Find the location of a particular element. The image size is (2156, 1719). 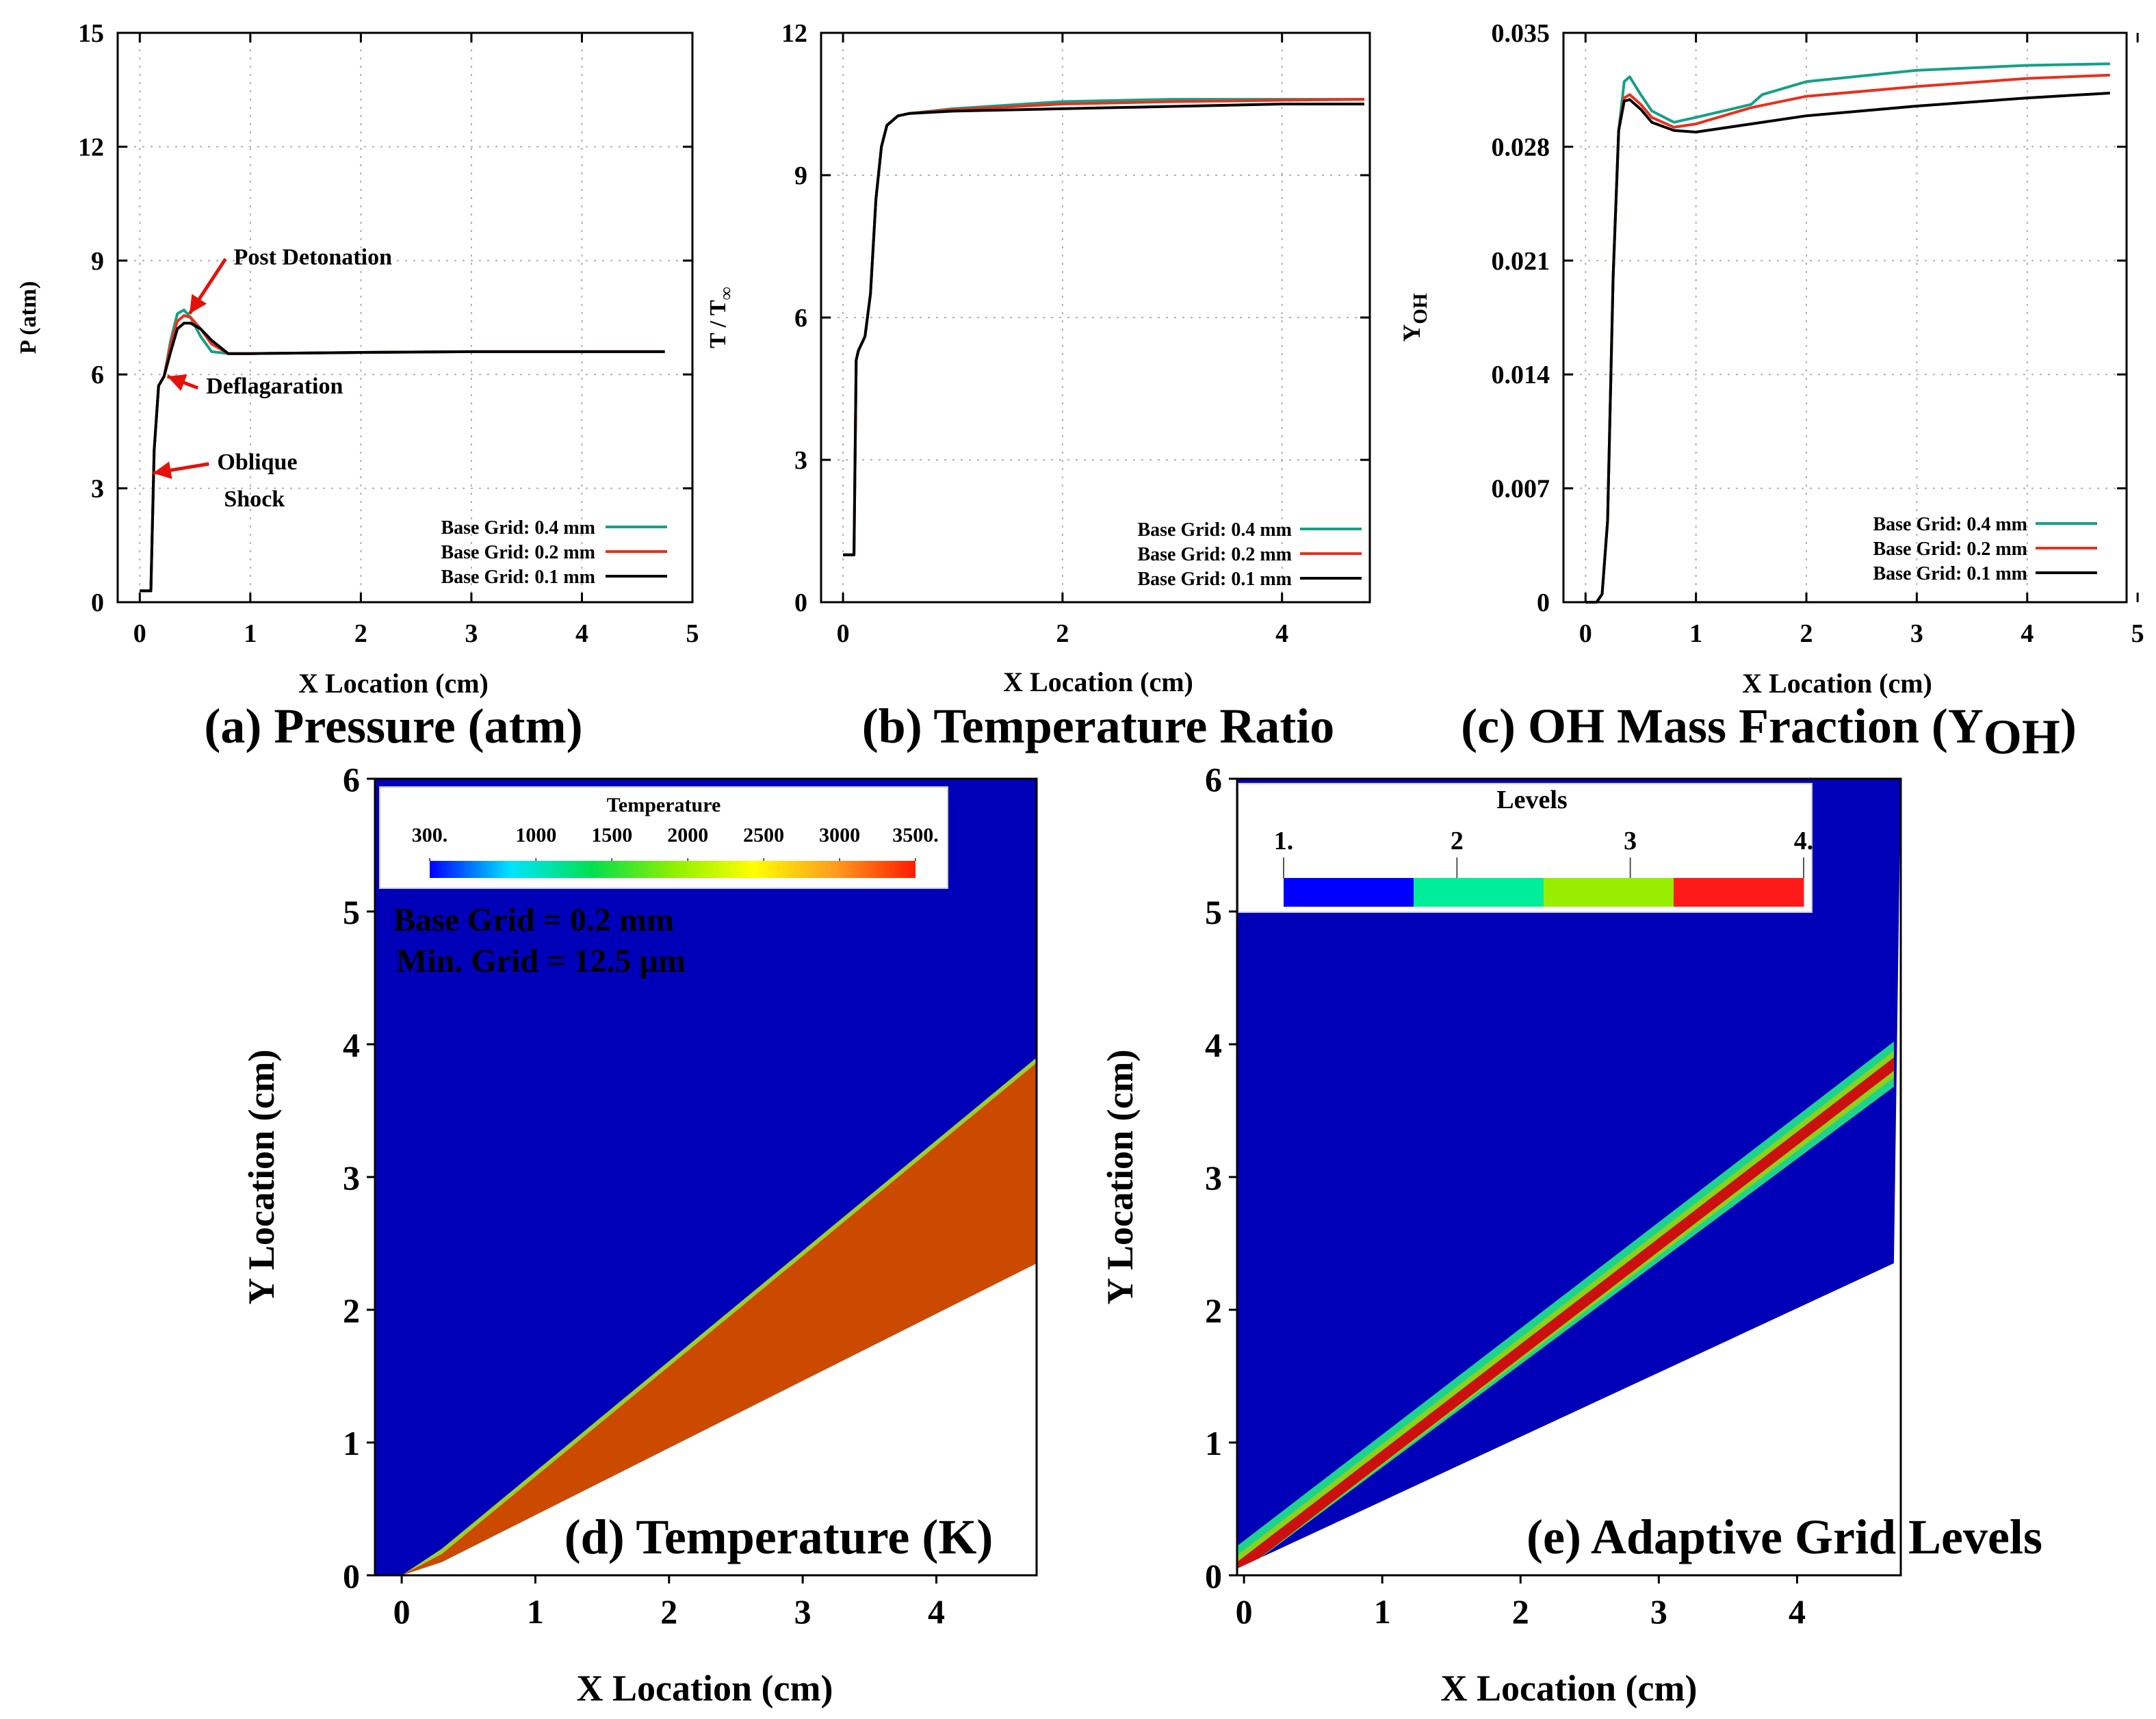

panel-caption: (b) Temperature Ratio is located at coordinates (1098, 726).